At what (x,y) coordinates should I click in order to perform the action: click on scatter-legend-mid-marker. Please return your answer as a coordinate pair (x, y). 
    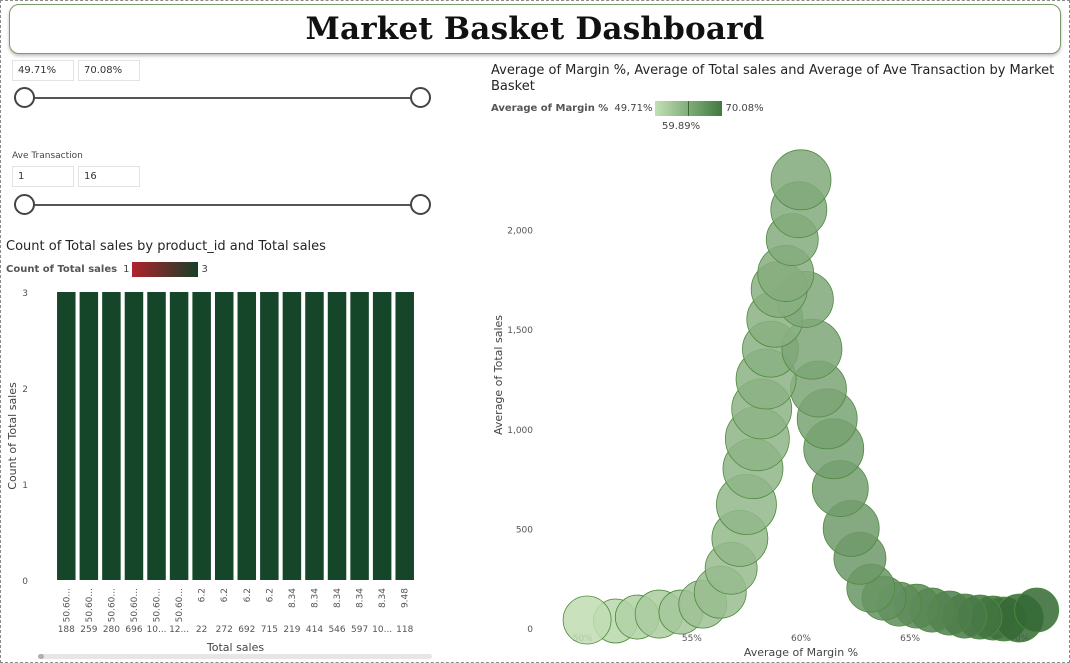
    Looking at the image, I should click on (689, 108).